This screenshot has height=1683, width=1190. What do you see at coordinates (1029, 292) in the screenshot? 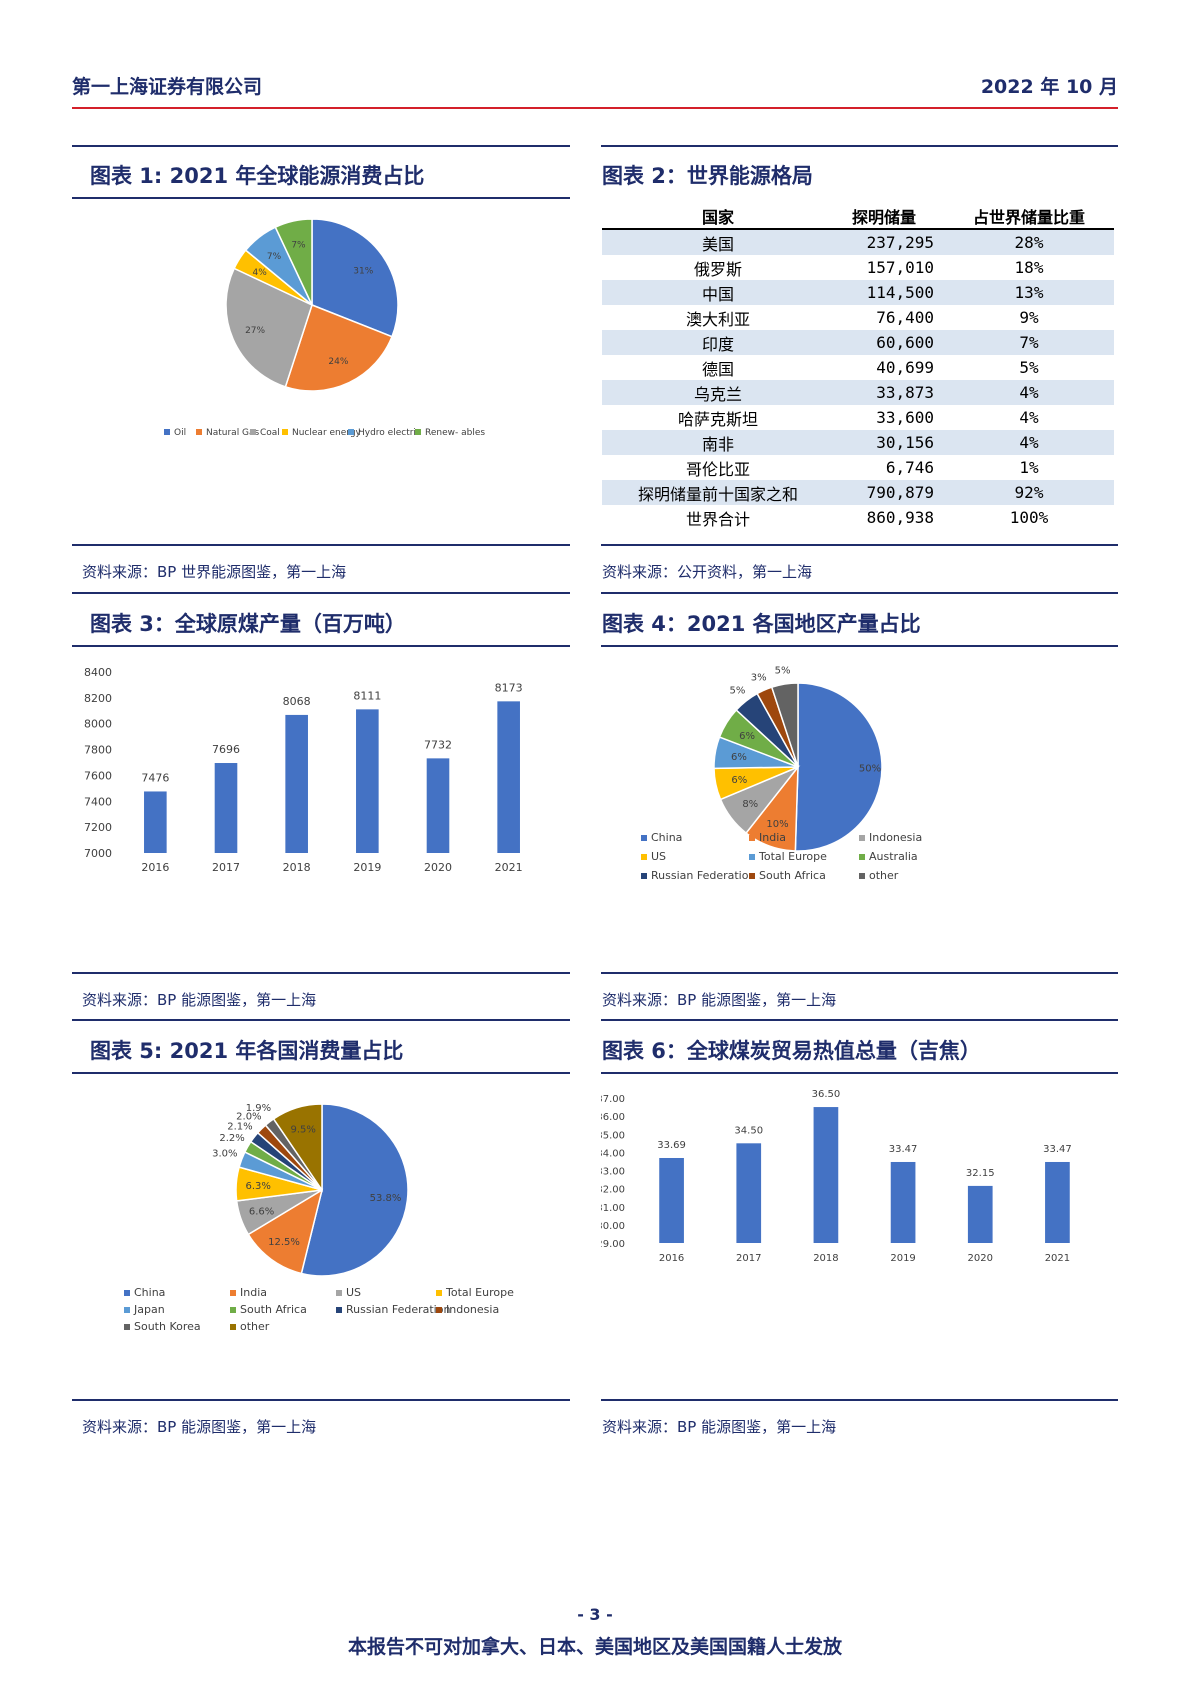
I see `cell-share: 13%` at bounding box center [1029, 292].